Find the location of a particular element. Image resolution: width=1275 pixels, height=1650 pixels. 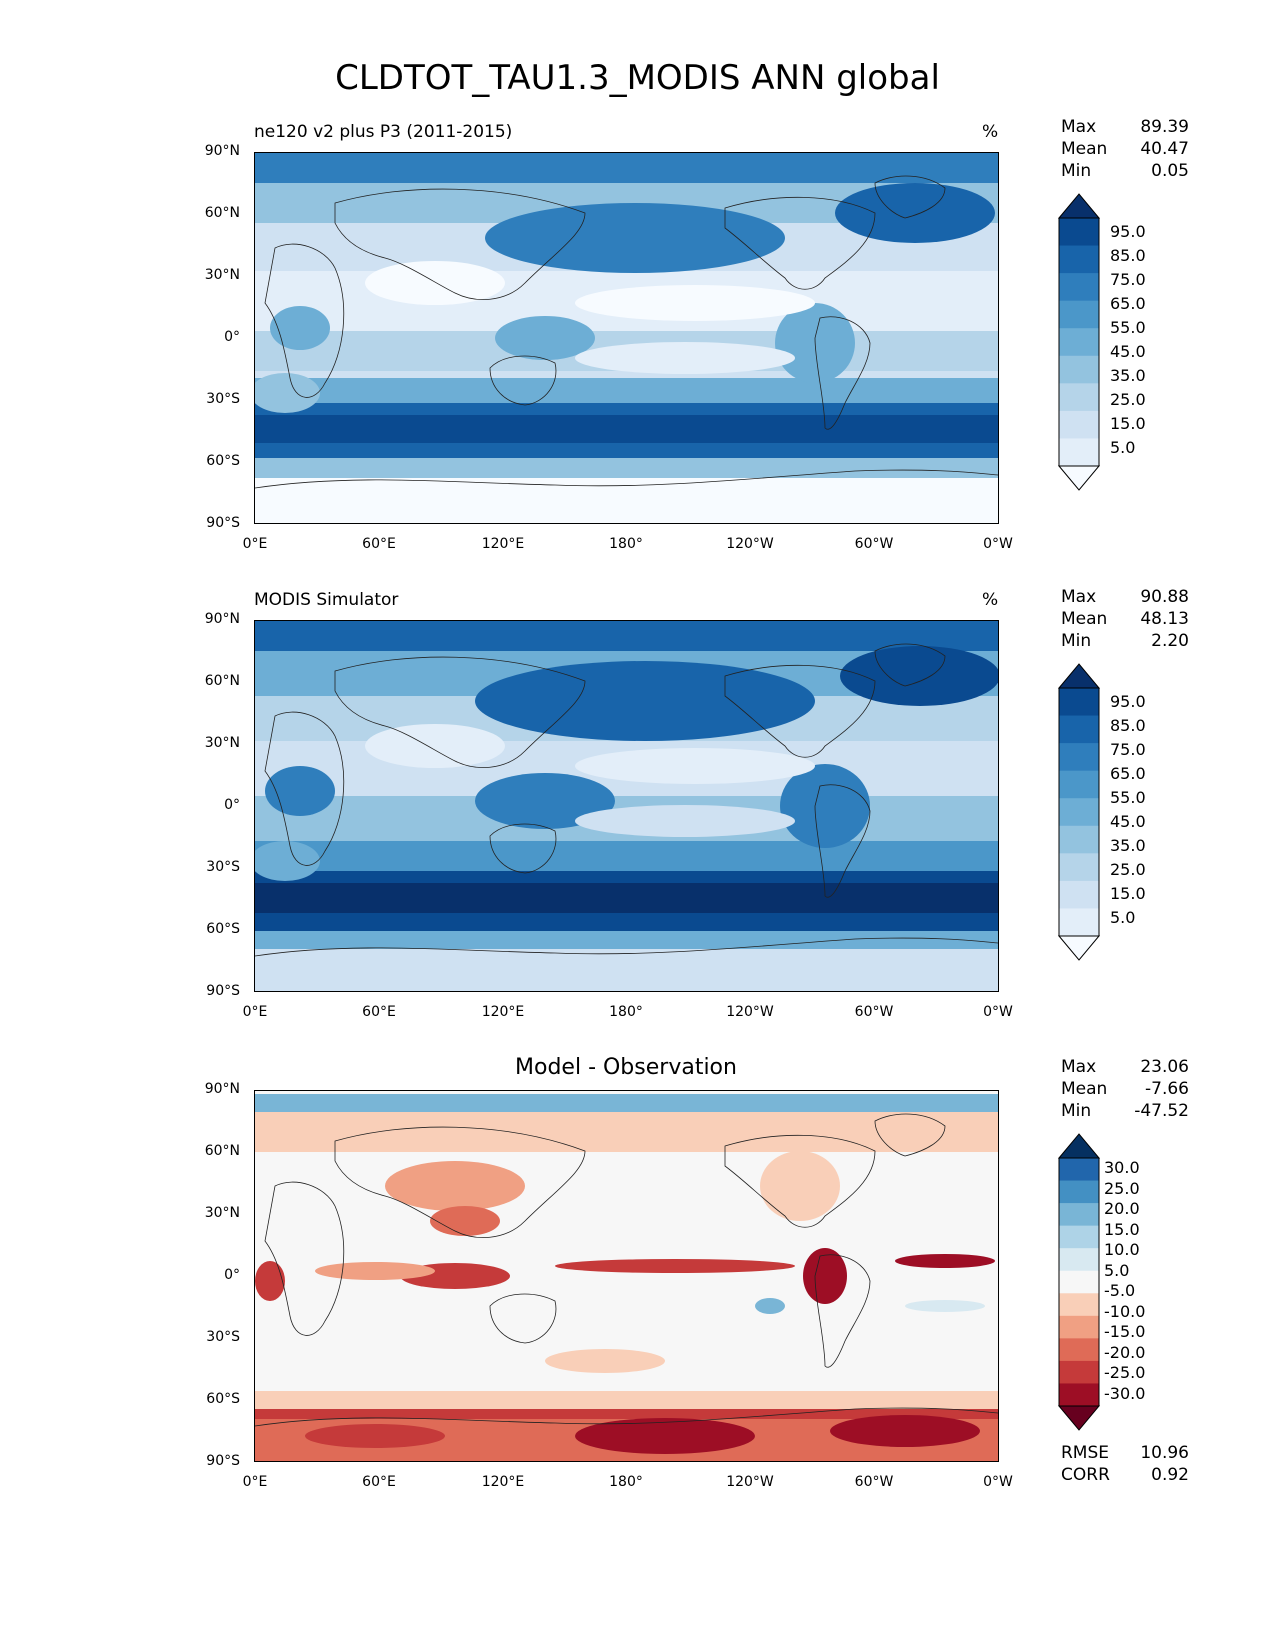

colorbar-label: -20.0 is located at coordinates (1125, 1352).